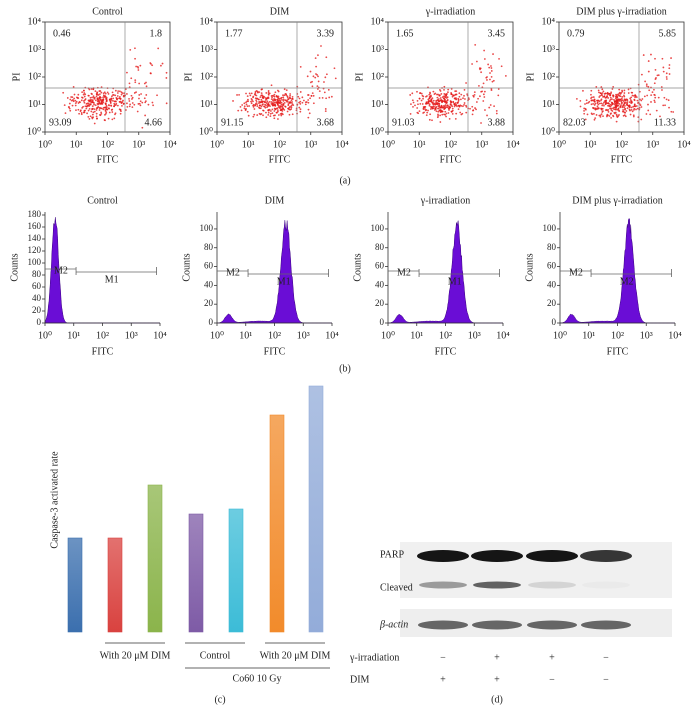  What do you see at coordinates (497, 122) in the screenshot?
I see `quadrant-value: 3.88` at bounding box center [497, 122].